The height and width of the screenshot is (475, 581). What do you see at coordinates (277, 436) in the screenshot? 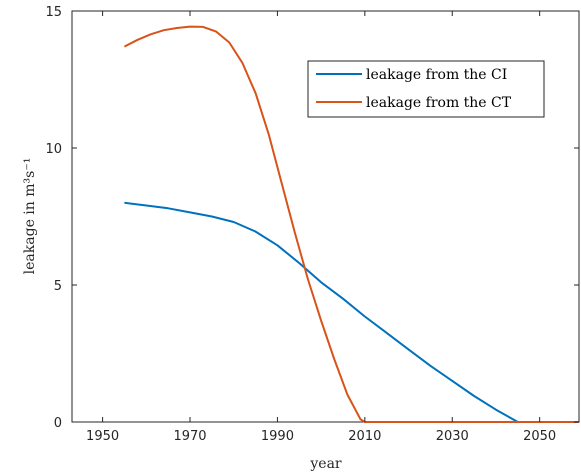
I see `x-tick-label: 1990` at bounding box center [277, 436].